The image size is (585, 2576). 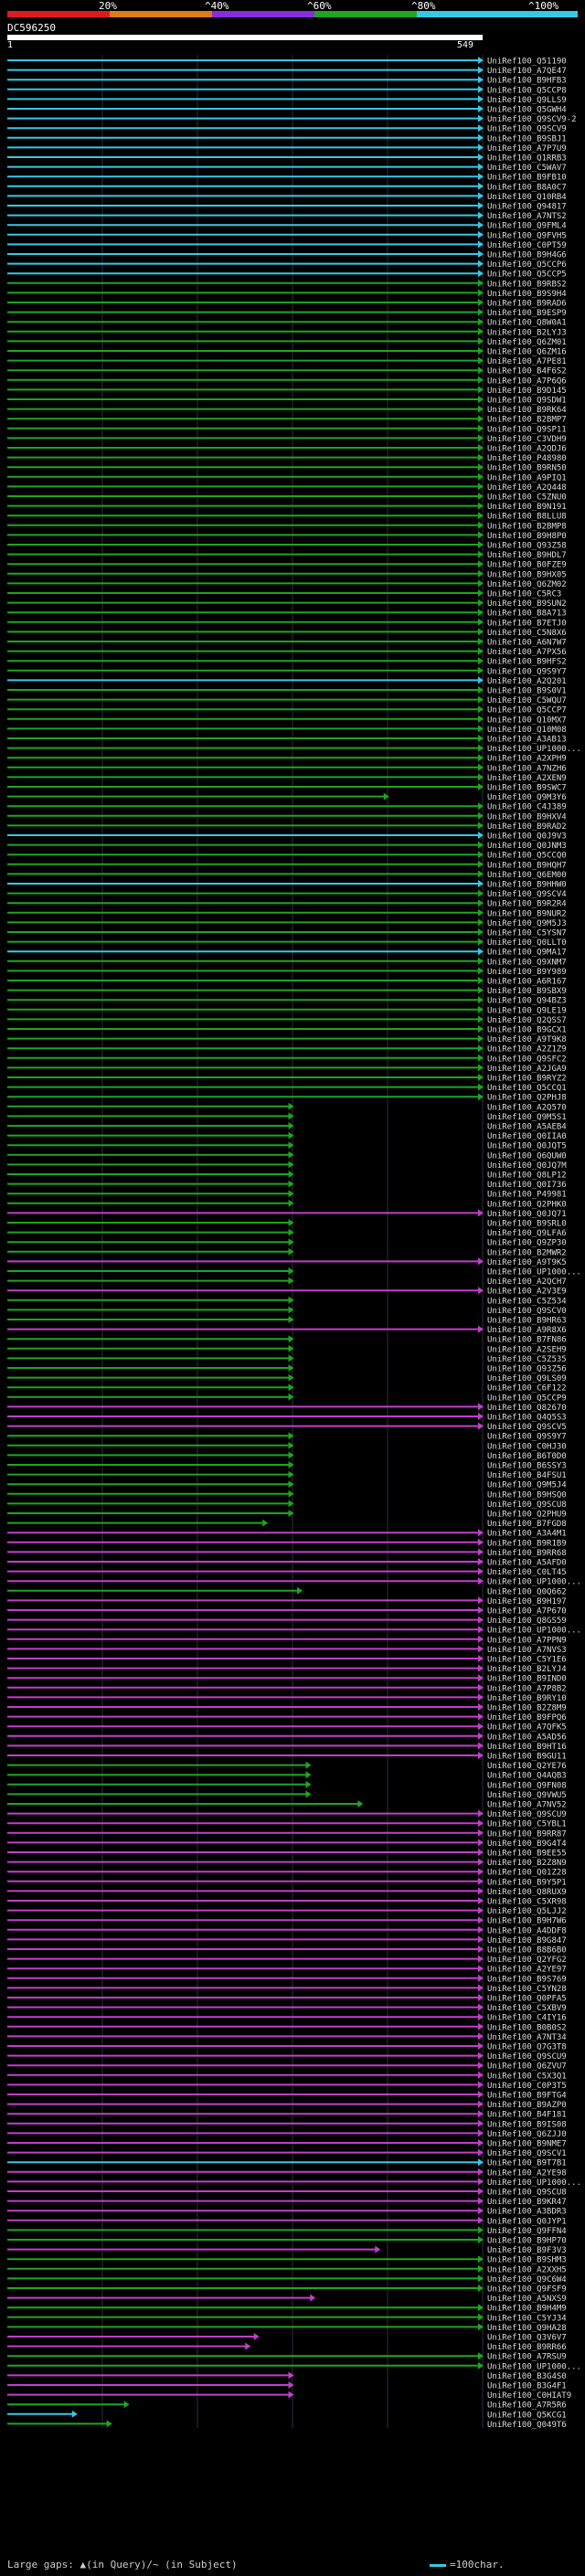 I want to click on hit-row: UniRef100_Q7G3T8, so click(x=287, y=2047).